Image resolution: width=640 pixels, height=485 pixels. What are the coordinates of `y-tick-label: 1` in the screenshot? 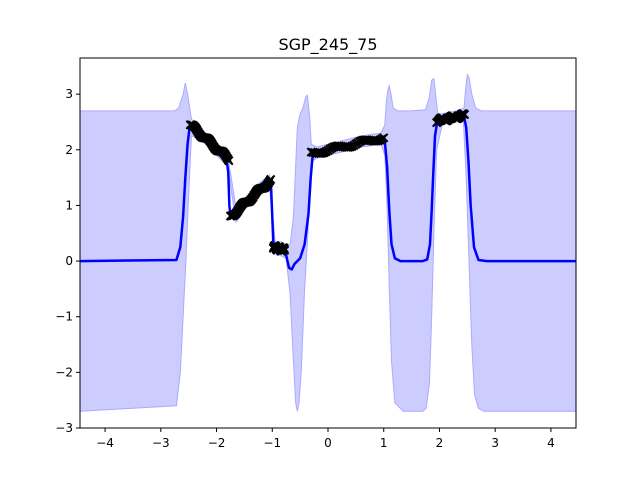 It's located at (69, 205).